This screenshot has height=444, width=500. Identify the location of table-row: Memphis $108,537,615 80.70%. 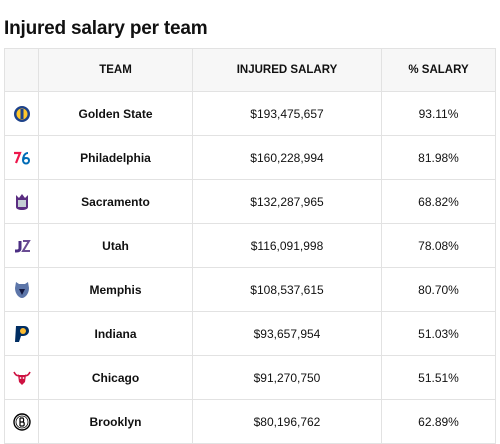
(250, 289).